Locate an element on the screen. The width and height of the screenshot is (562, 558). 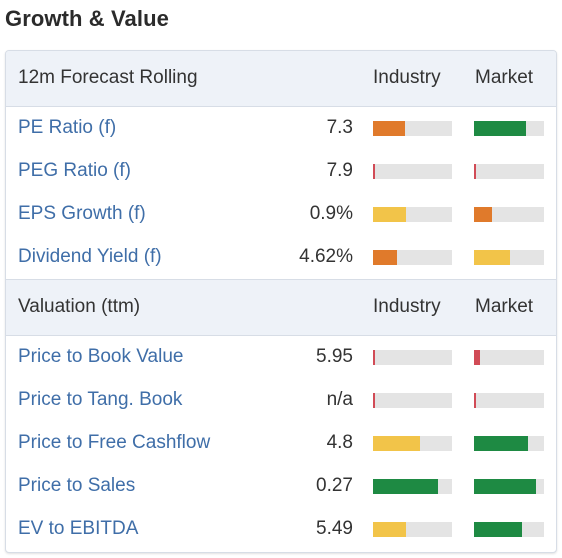
metric-link: PE Ratio (f) is located at coordinates (67, 127).